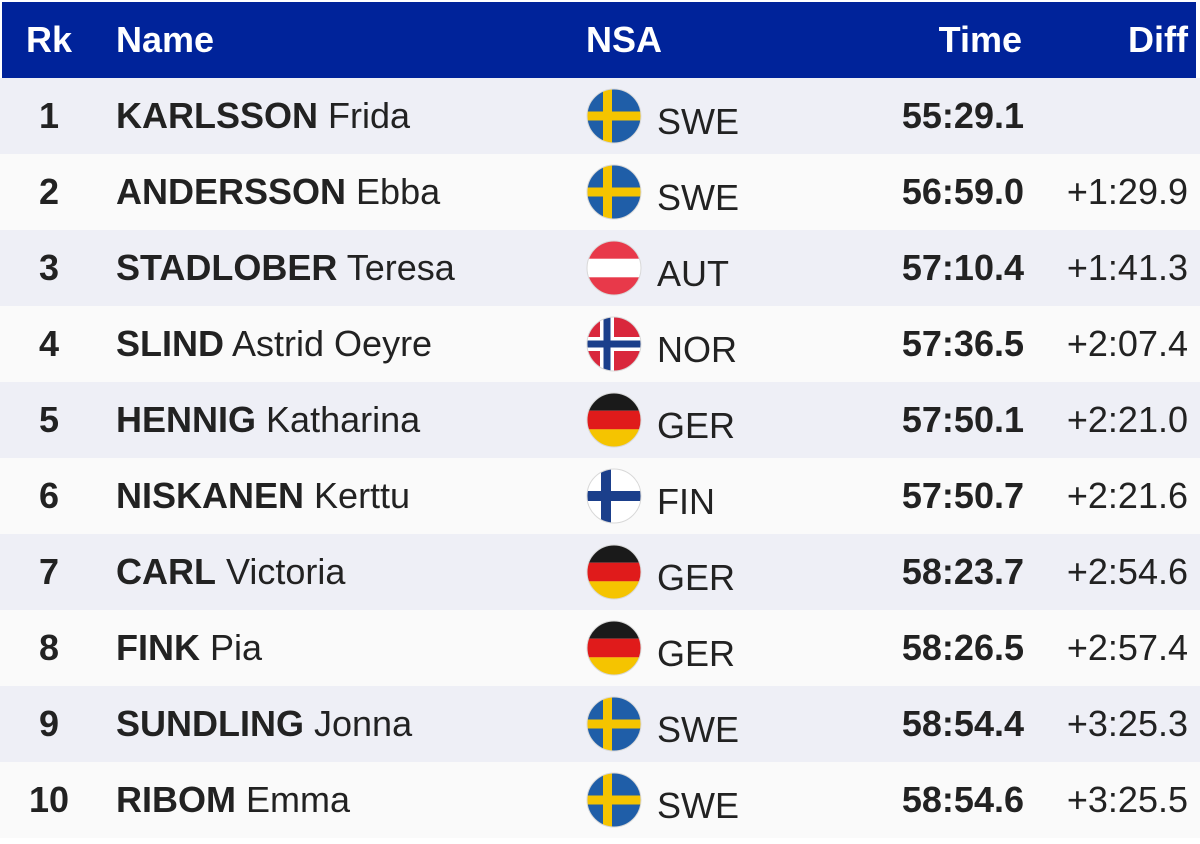 The image size is (1200, 844). What do you see at coordinates (49, 647) in the screenshot?
I see `rank-cell: 8` at bounding box center [49, 647].